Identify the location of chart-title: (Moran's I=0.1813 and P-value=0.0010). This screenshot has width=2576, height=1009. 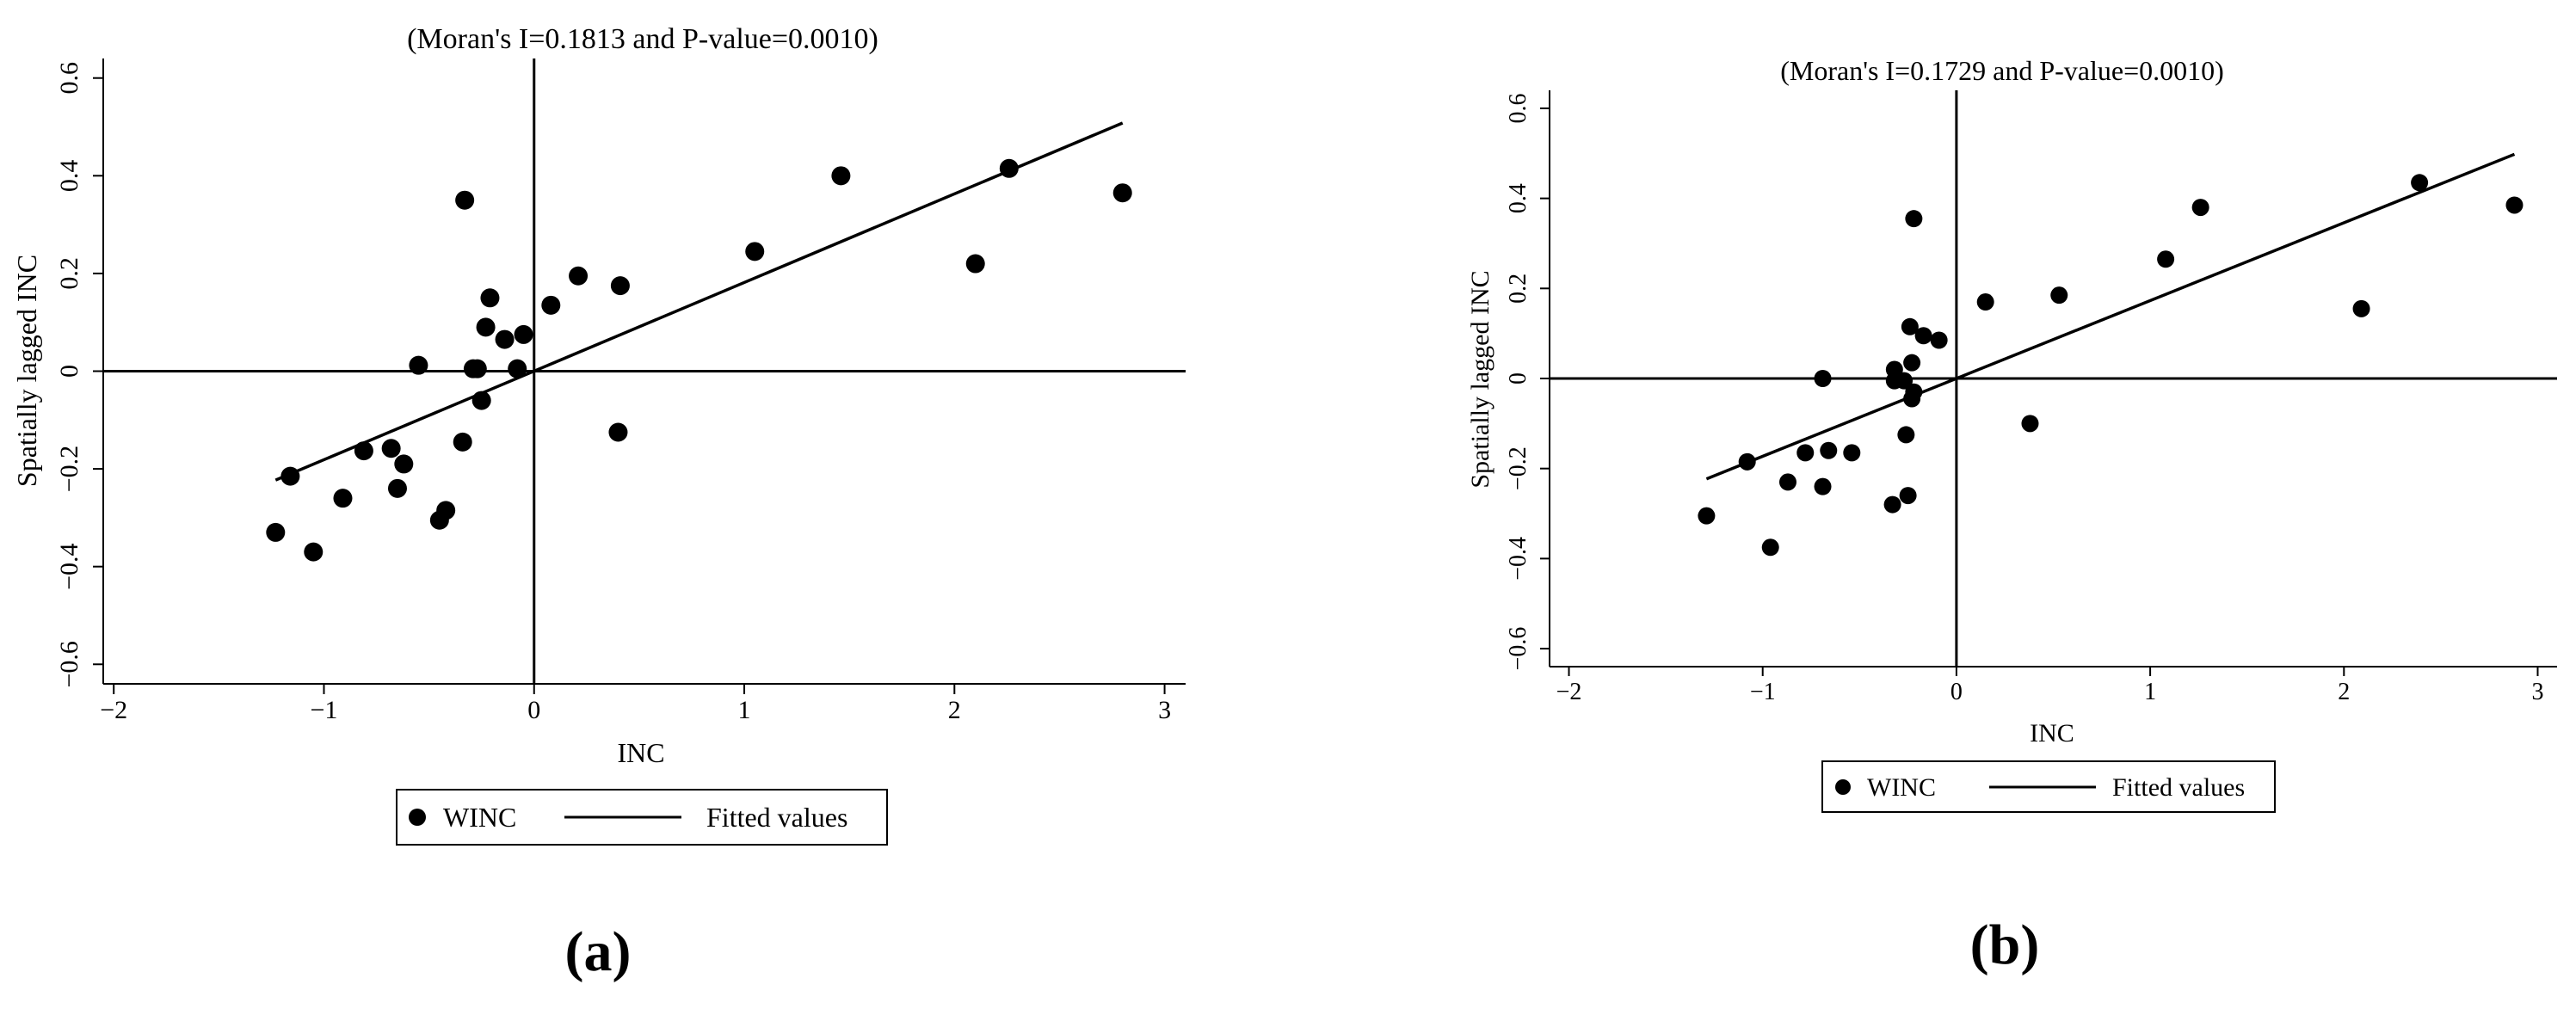
(642, 39).